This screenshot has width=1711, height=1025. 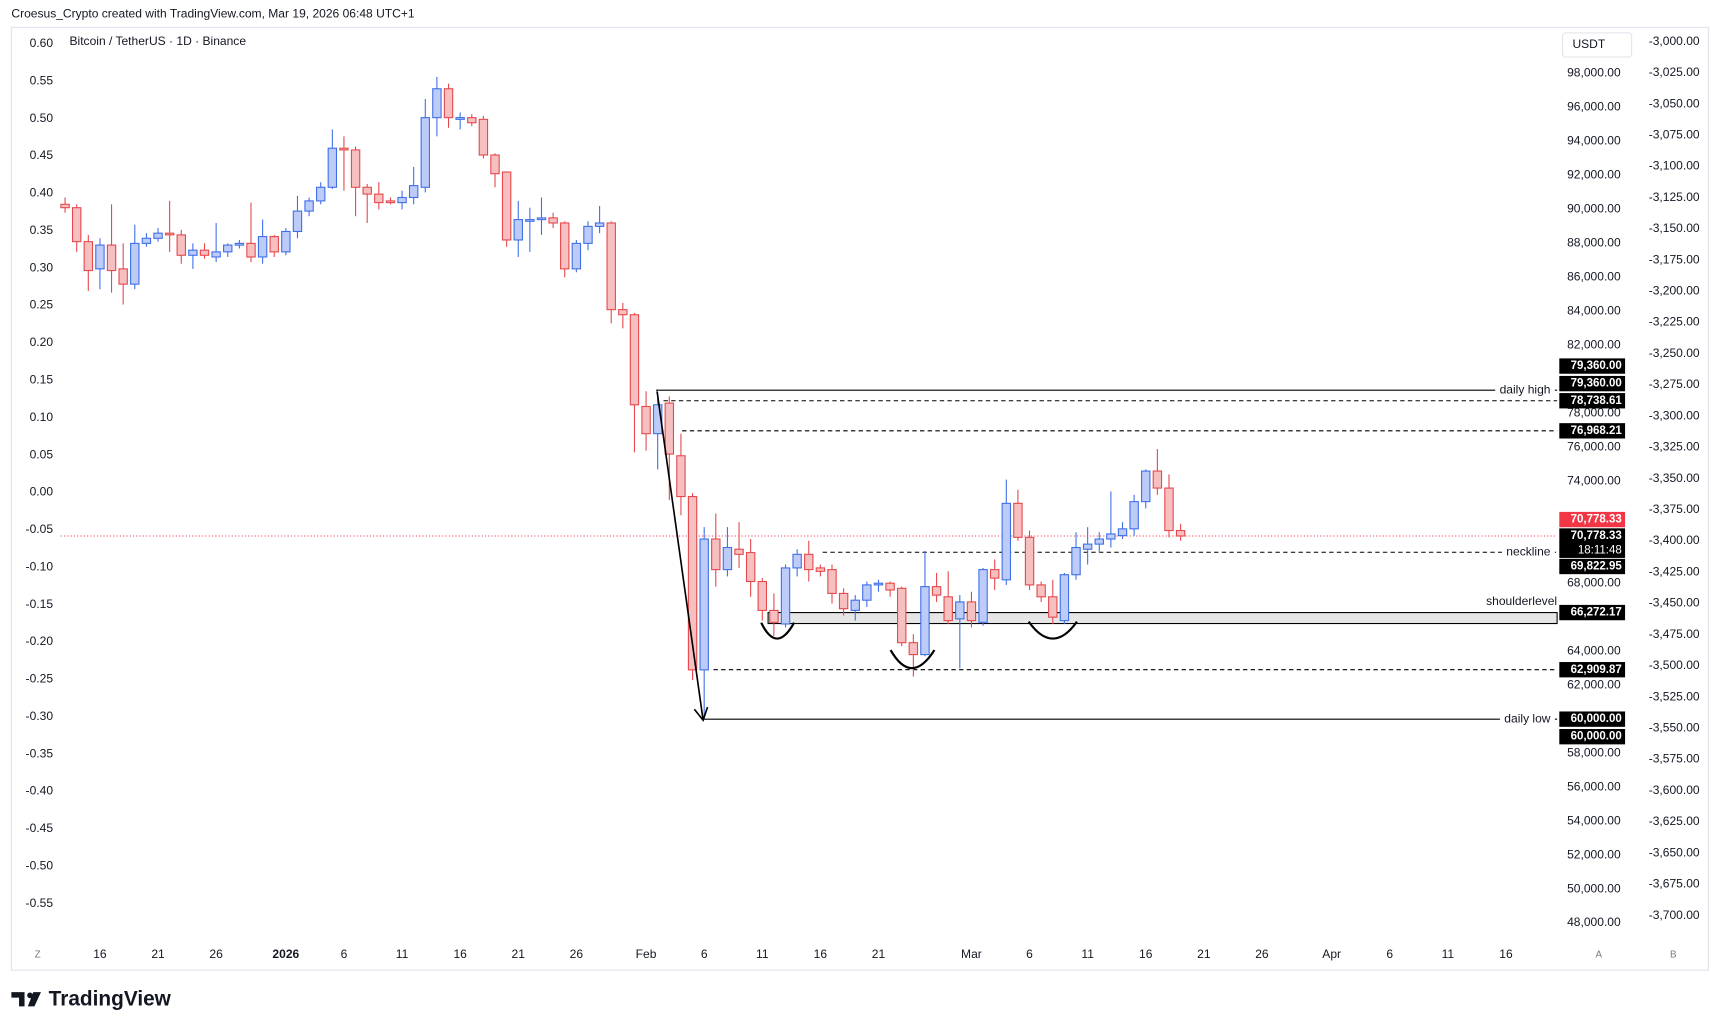 I want to click on y3-tick-label: -3,300.00, so click(x=1674, y=415).